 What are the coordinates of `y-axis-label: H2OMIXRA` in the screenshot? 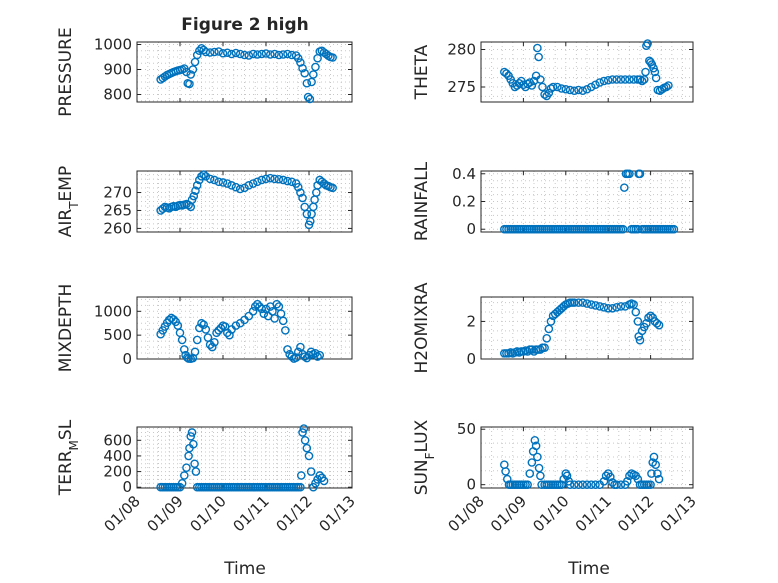 It's located at (422, 327).